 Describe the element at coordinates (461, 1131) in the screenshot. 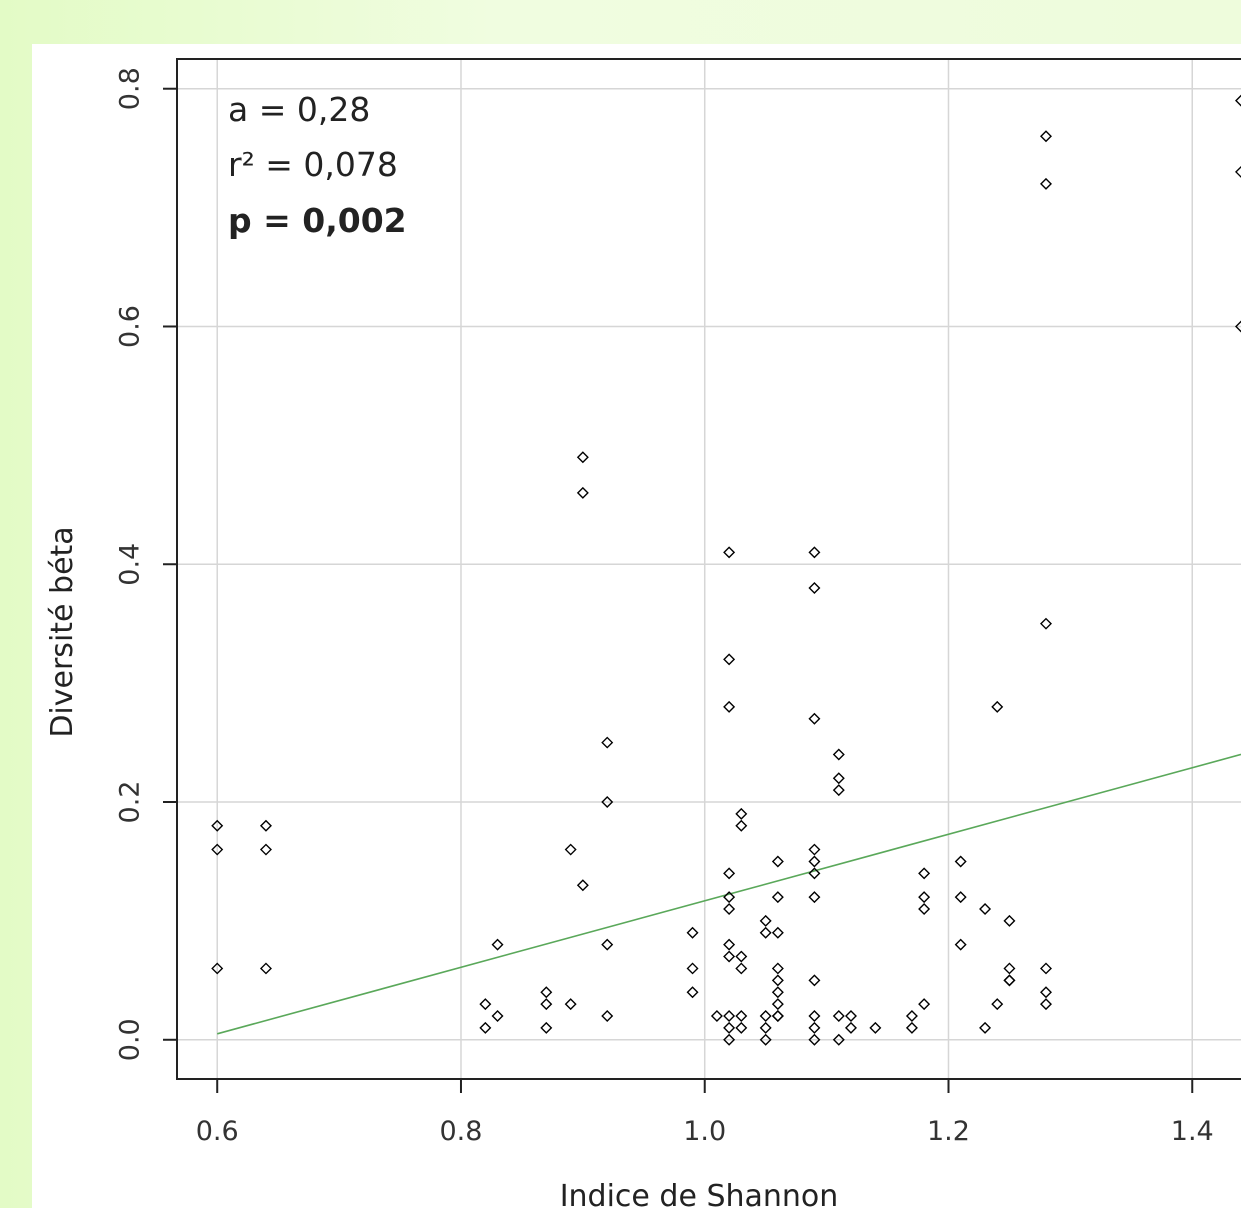

I see `x-tick-label: 0.8` at that location.